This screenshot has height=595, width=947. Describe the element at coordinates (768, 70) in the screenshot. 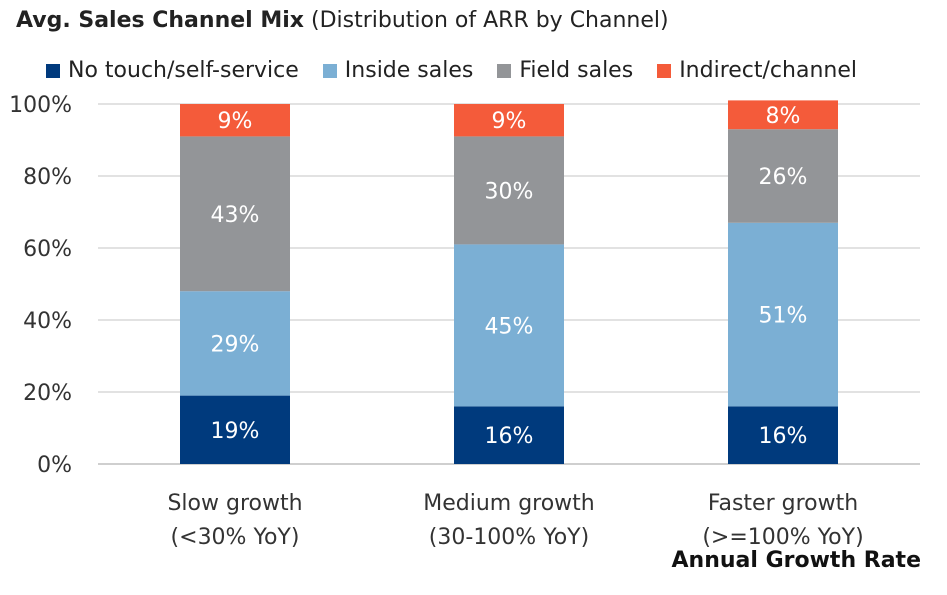

I see `legend-label: Indirect/channel` at that location.